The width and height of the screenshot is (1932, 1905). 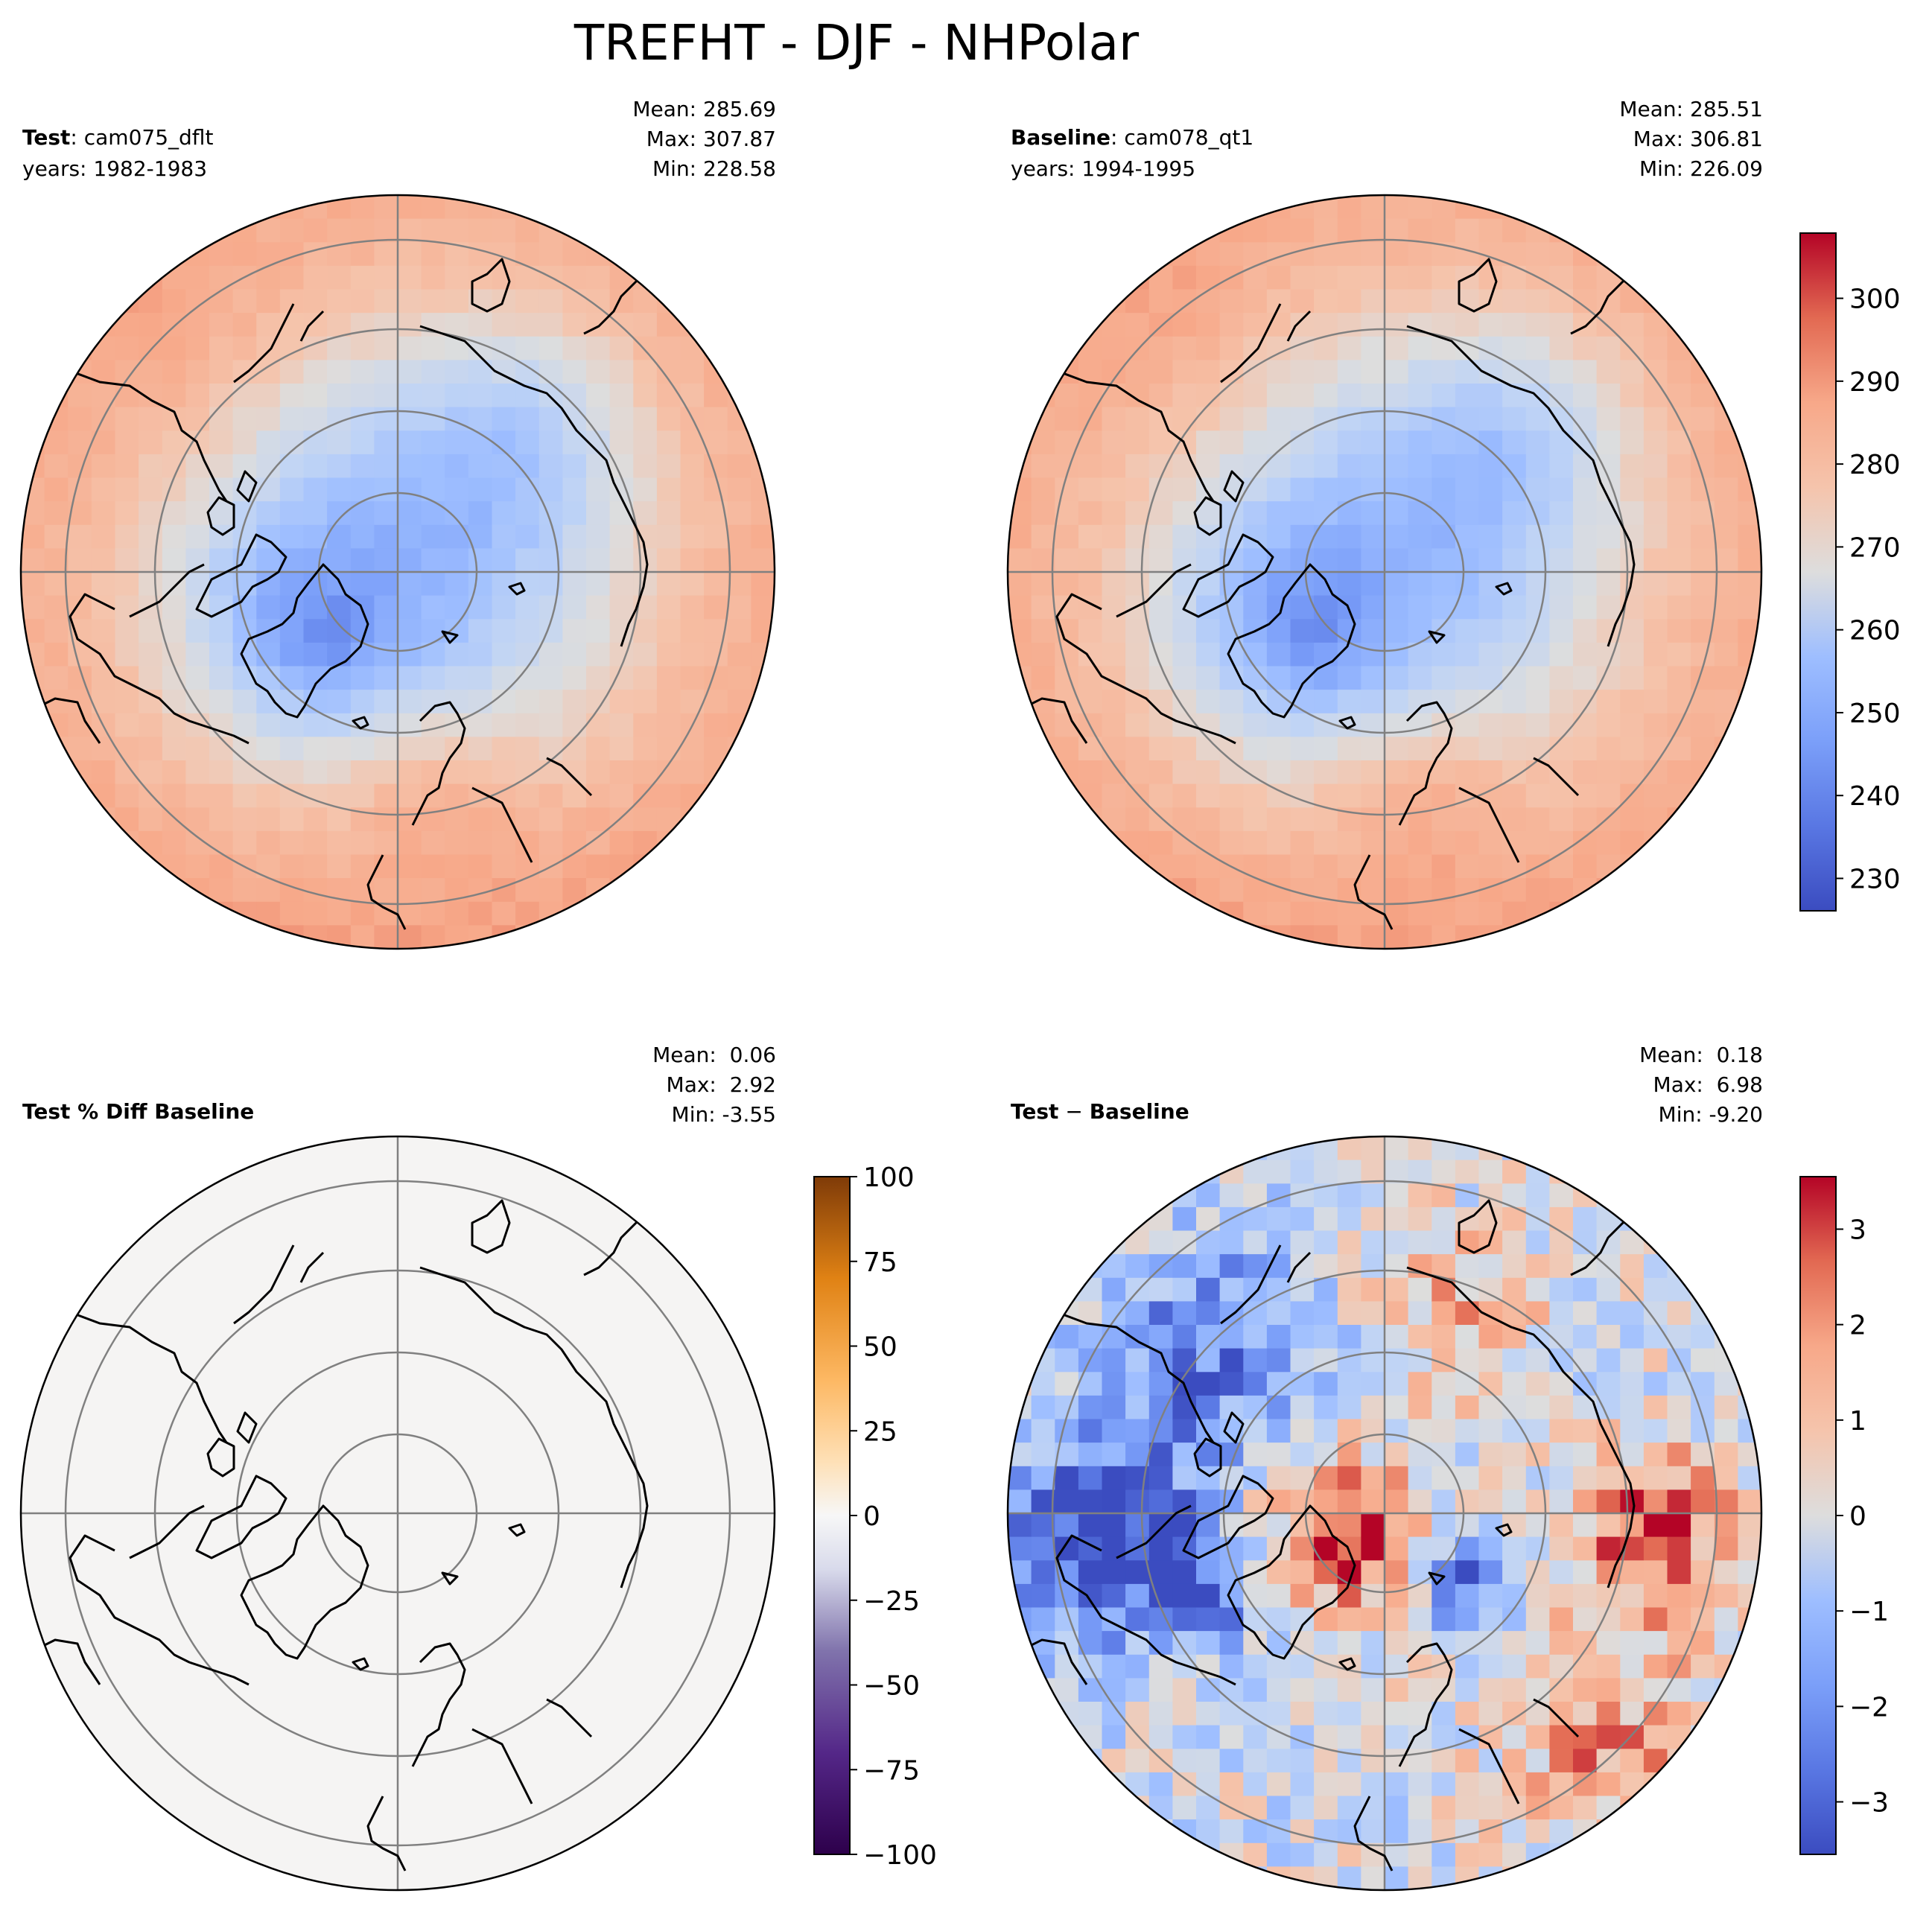 I want to click on colorbar-tick-label: 75, so click(x=880, y=1262).